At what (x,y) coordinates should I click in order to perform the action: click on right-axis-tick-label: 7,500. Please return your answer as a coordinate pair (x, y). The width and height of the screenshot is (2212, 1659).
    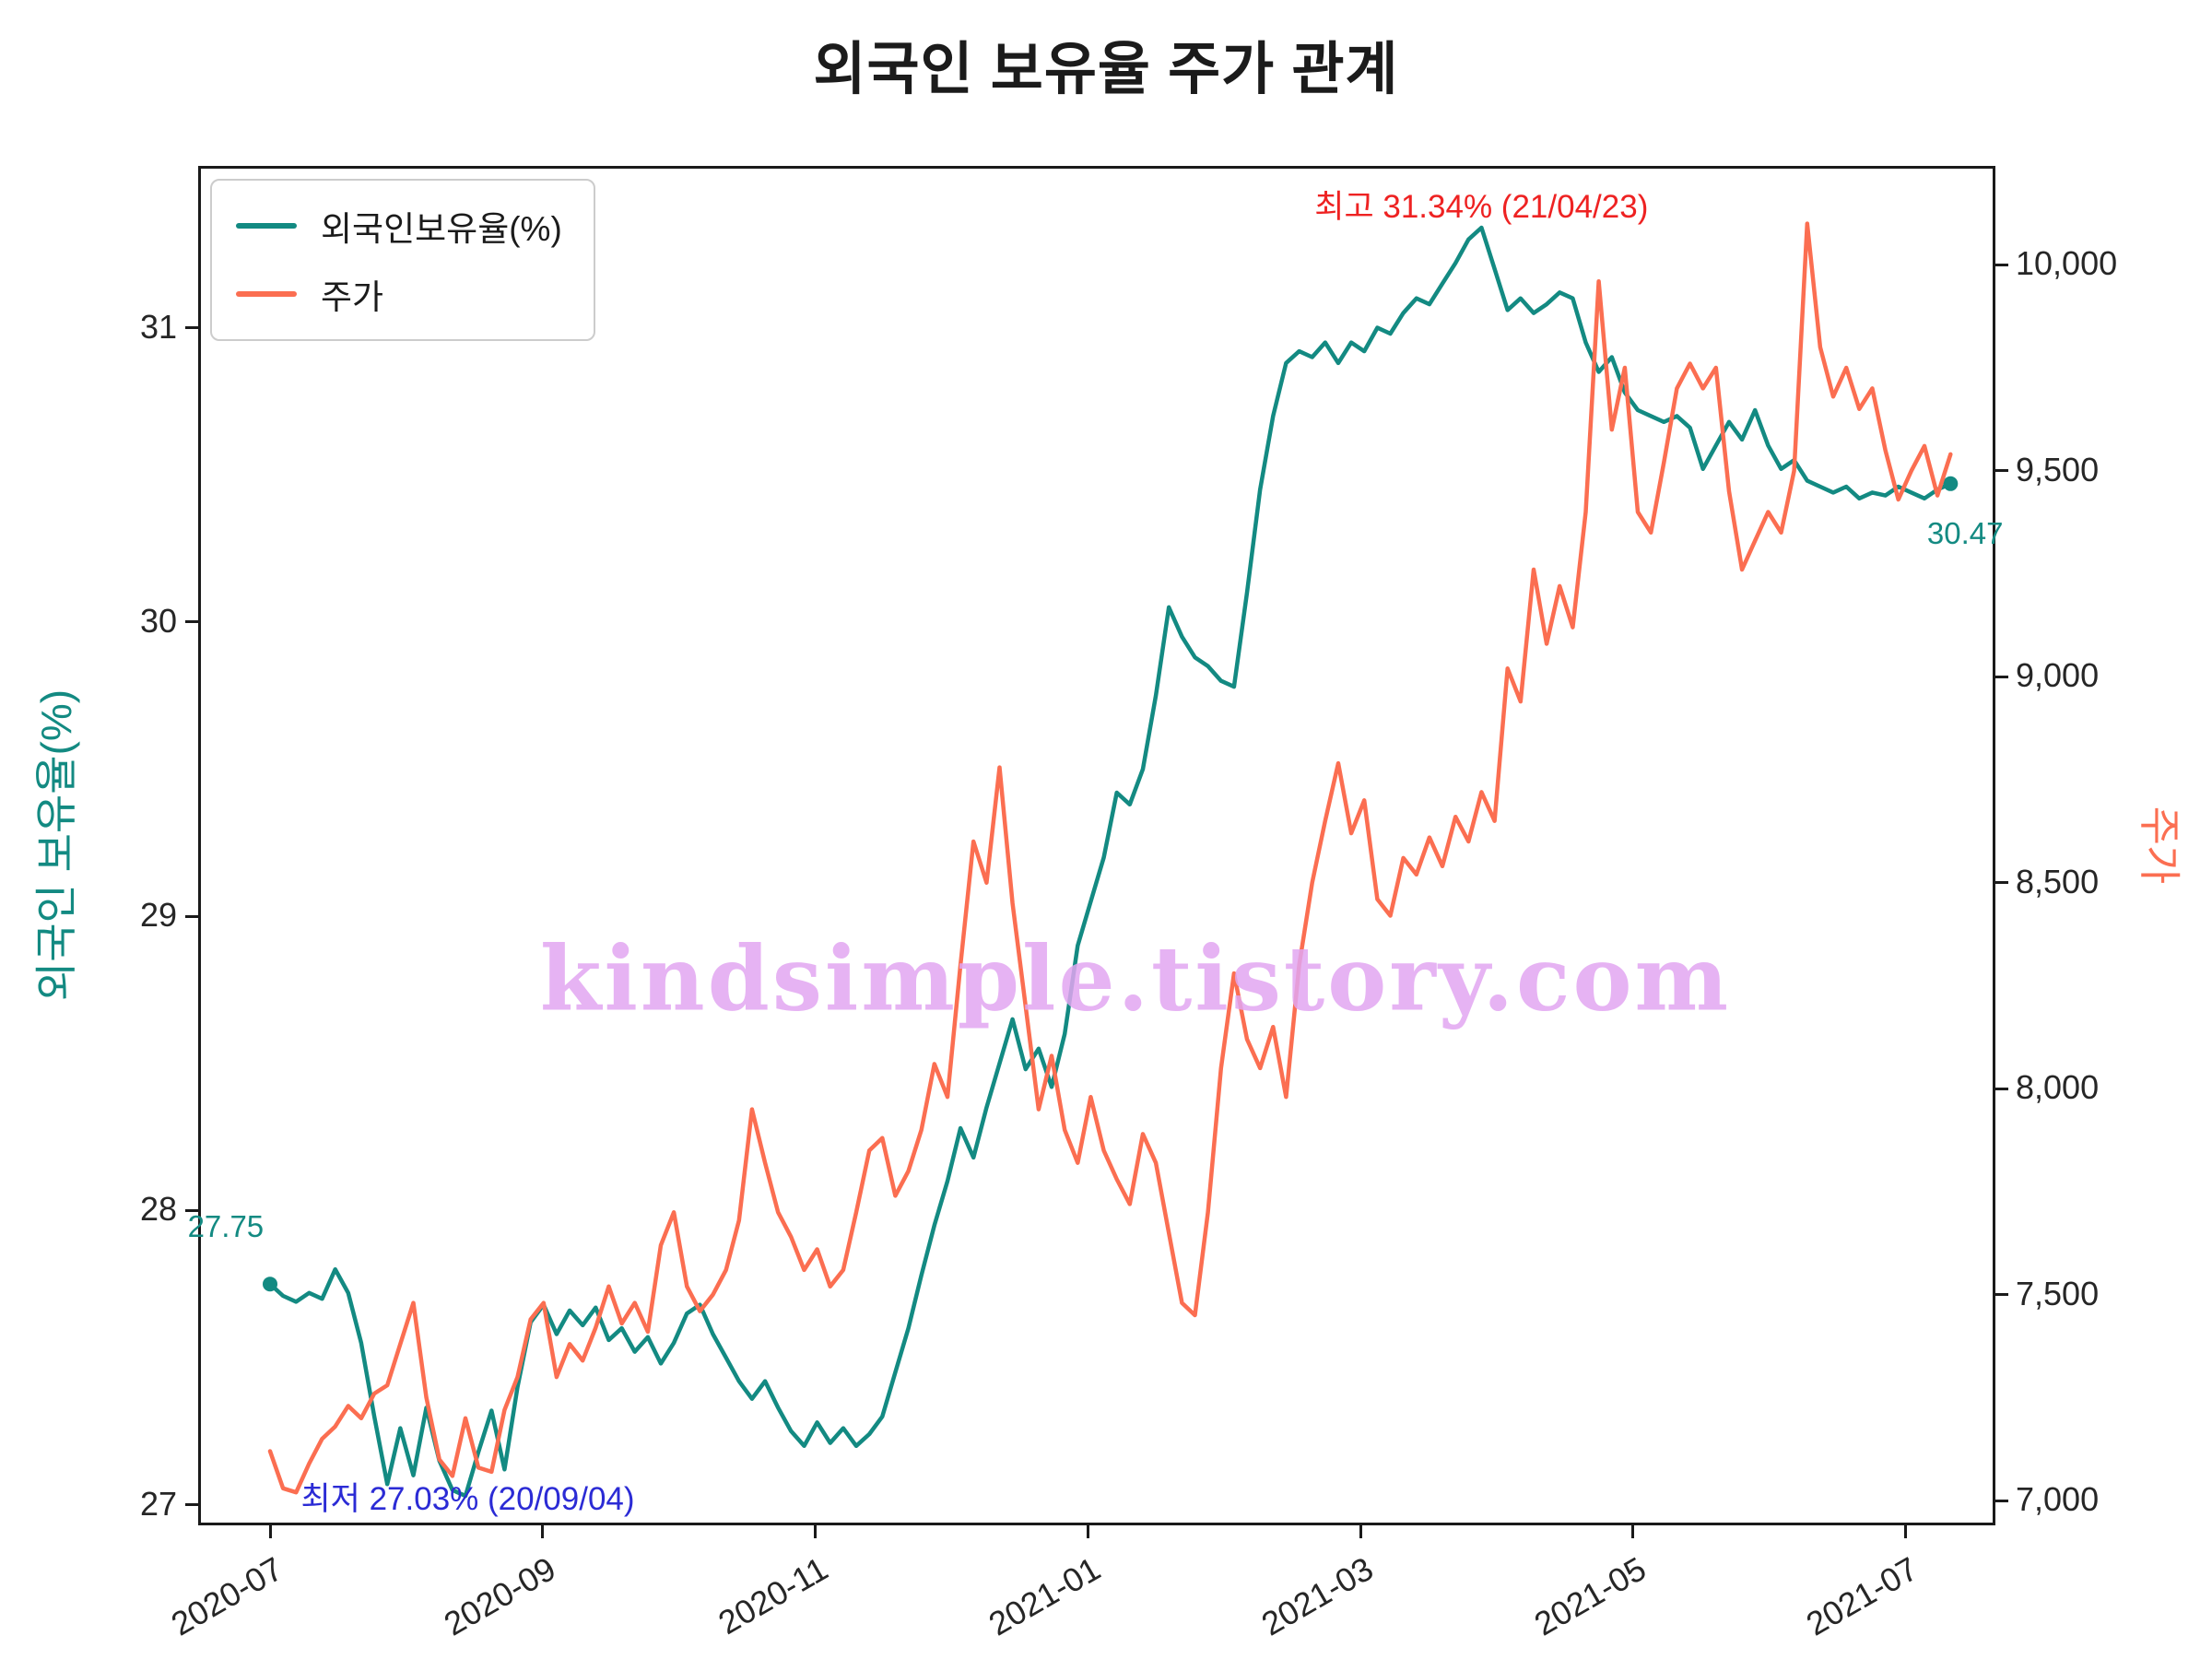
    Looking at the image, I should click on (2058, 1293).